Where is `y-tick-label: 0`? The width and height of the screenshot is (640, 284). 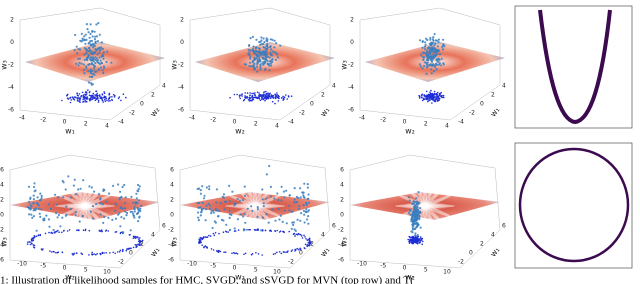 y-tick-label: 0 is located at coordinates (301, 253).